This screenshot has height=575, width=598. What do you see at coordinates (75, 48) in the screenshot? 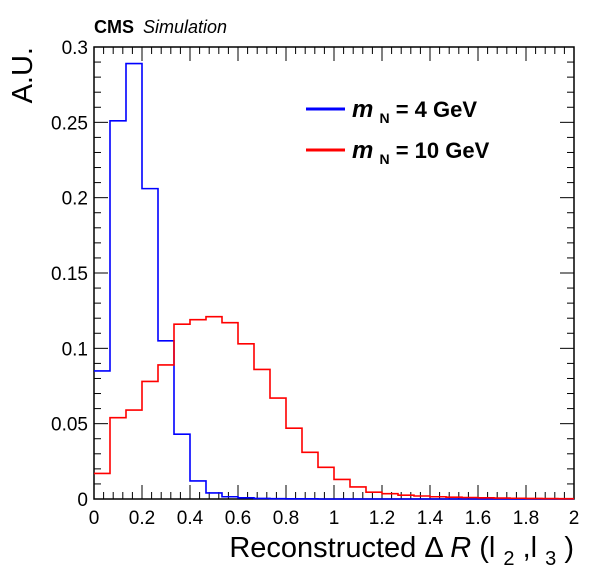
I see `y-tick-label: 0.3` at bounding box center [75, 48].